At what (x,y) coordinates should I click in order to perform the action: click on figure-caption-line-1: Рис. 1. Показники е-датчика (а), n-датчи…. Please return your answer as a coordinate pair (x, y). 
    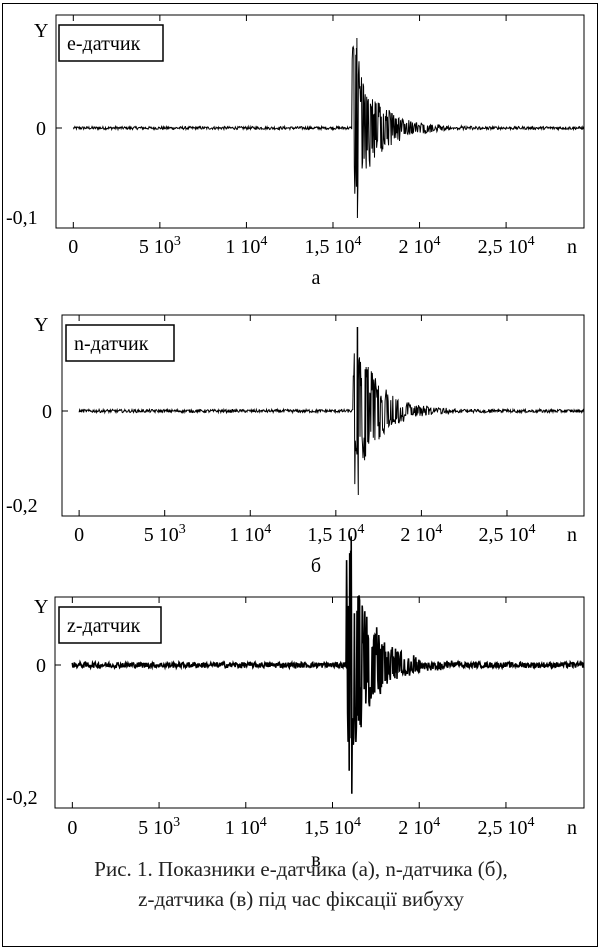
    Looking at the image, I should click on (301, 869).